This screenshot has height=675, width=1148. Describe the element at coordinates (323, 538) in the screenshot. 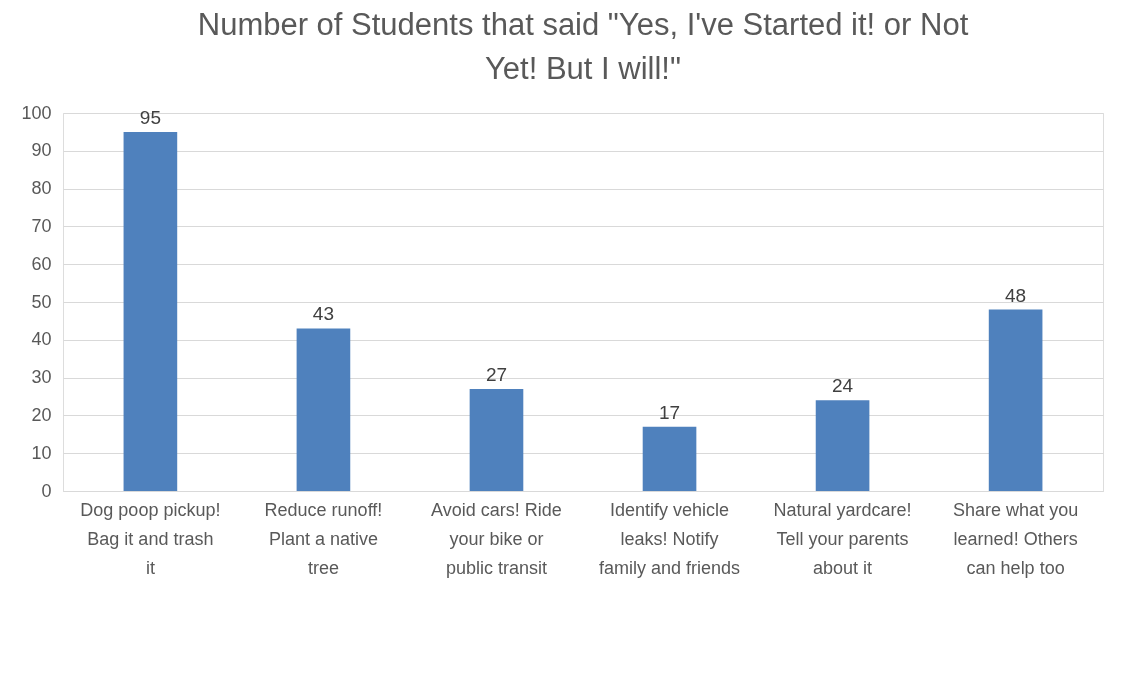

I see `x-tick-label: Reduce runoff! Plant a native tree` at that location.